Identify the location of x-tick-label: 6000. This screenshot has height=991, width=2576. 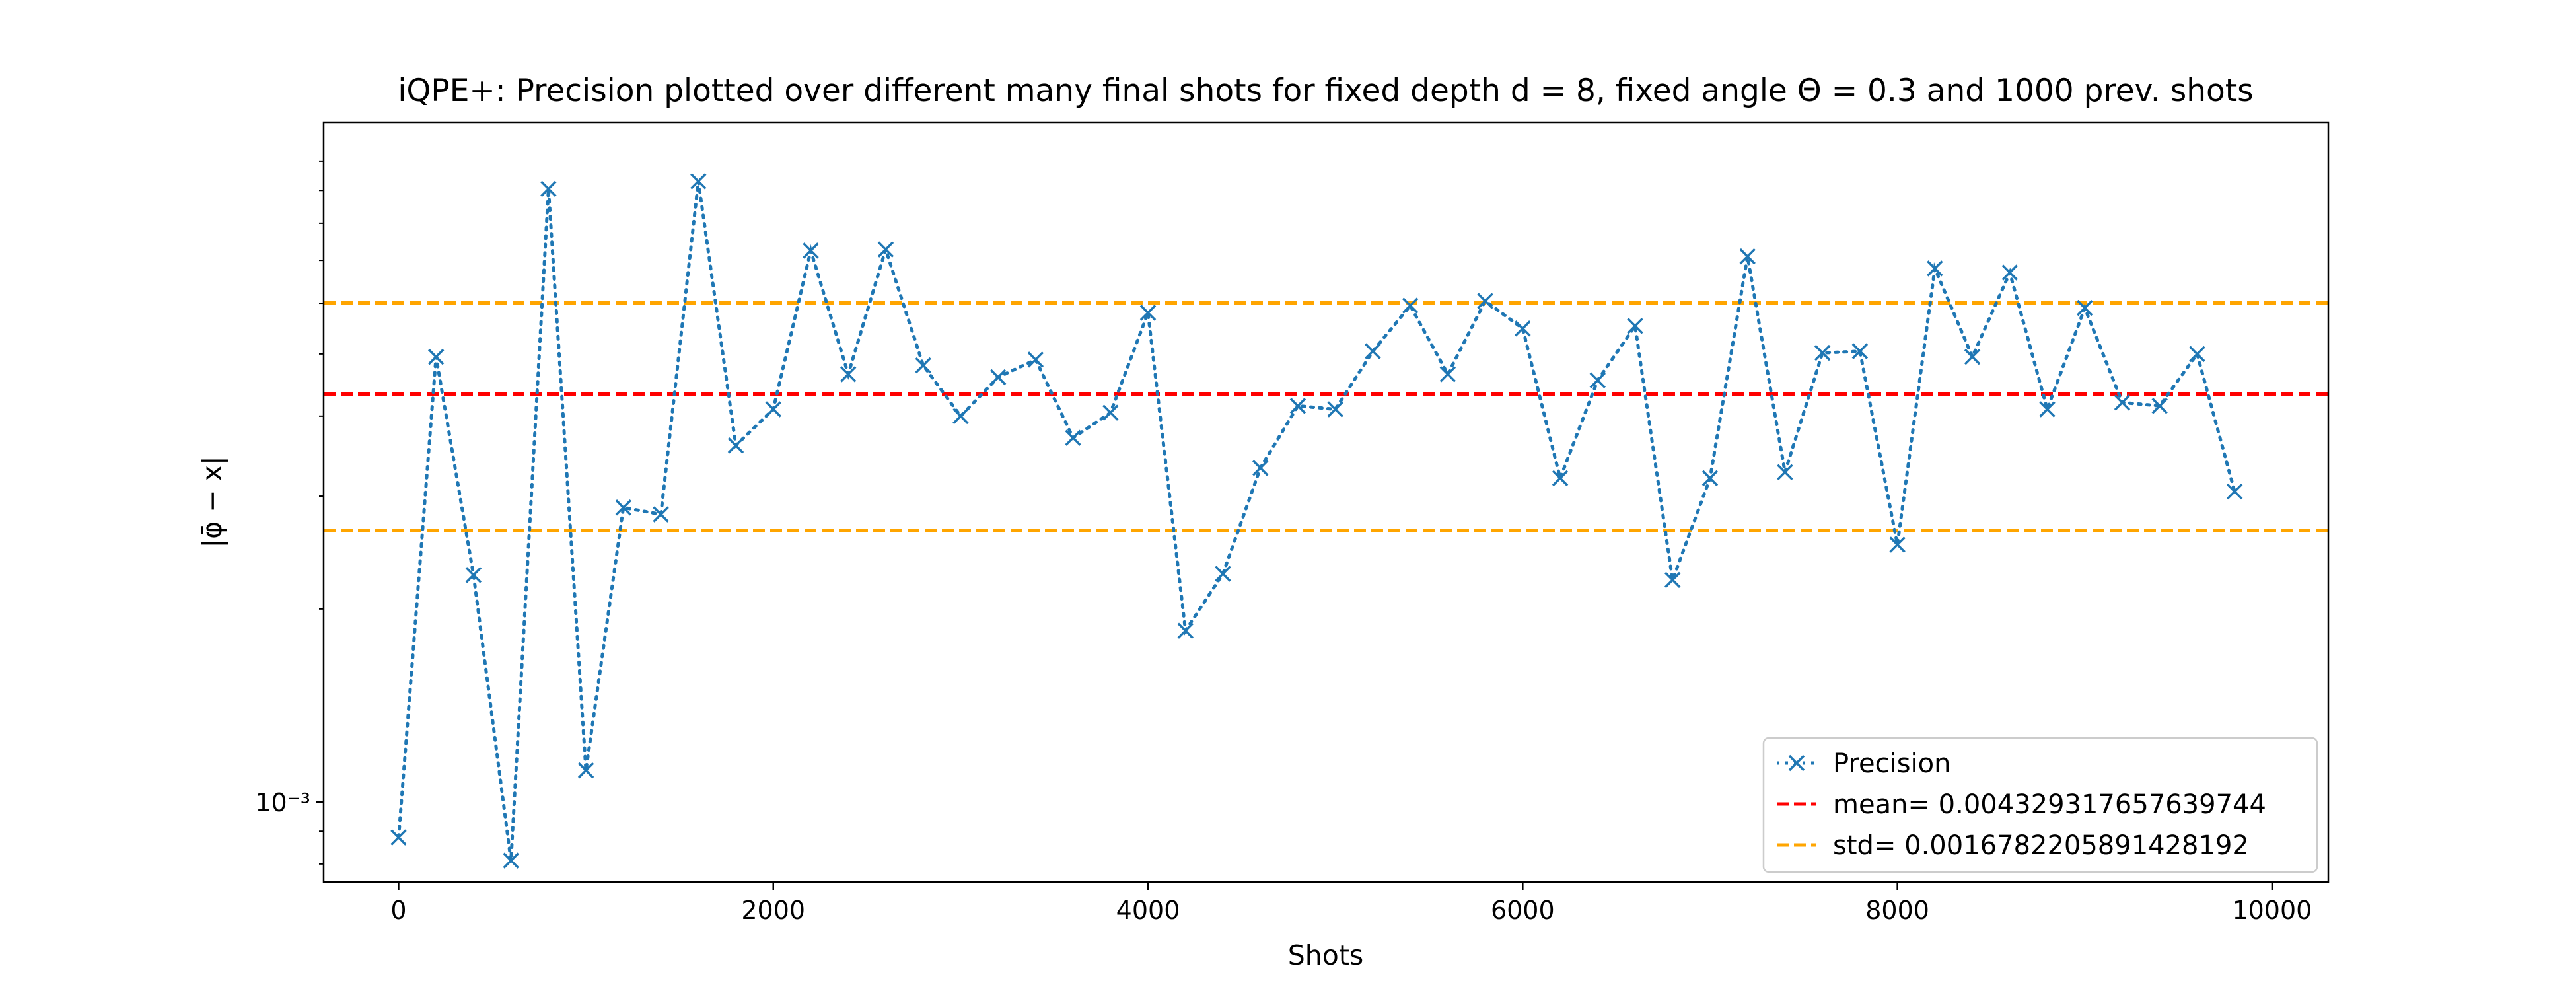
(1523, 910).